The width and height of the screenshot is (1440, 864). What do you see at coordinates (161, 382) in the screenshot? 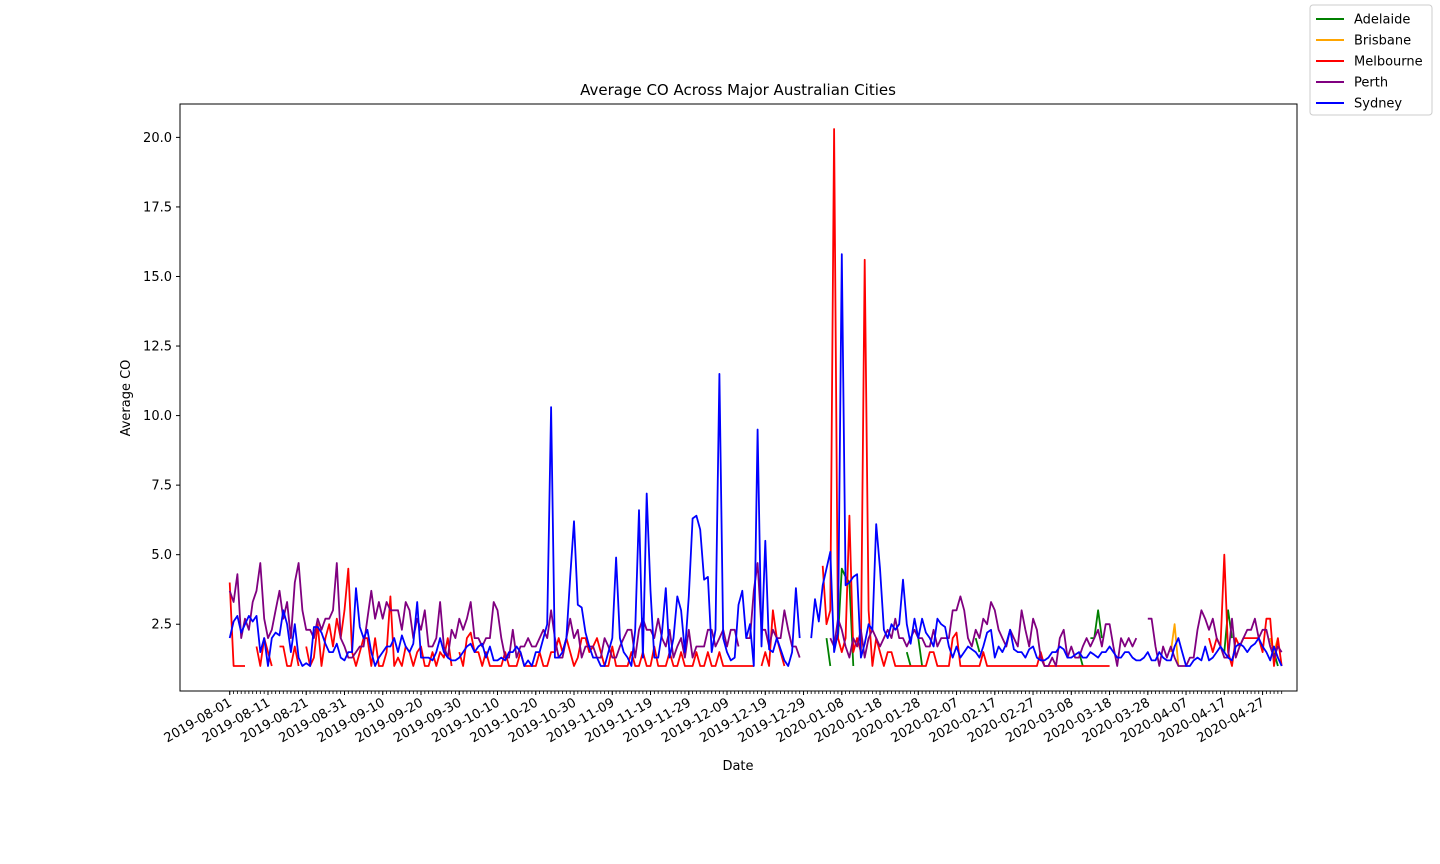
I see `y-axis: 2.5 5.0 7.5 10.0 12.5 15.0 17.5 20.0` at bounding box center [161, 382].